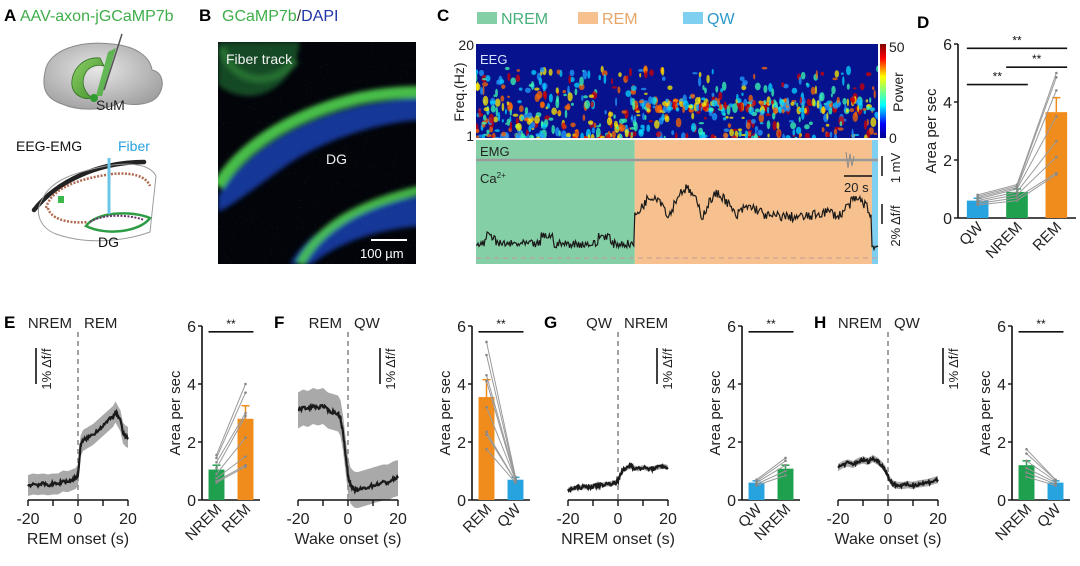 This screenshot has width=1080, height=566. What do you see at coordinates (771, 324) in the screenshot?
I see `significance-label: **` at bounding box center [771, 324].